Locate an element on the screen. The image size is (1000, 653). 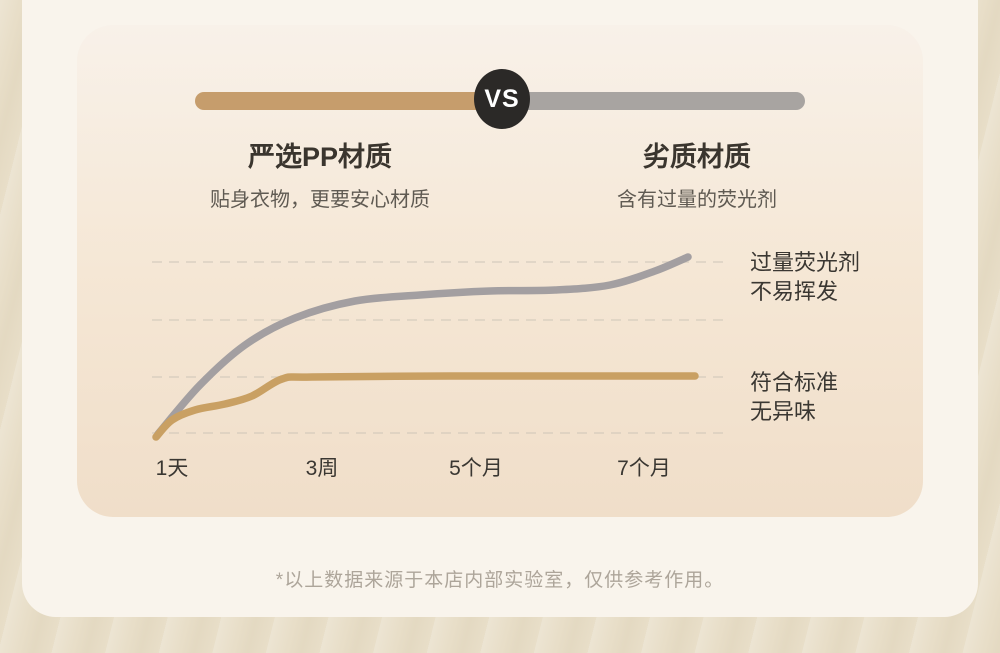
gray-line-annotation-line2: 不易挥发 is located at coordinates (794, 291).